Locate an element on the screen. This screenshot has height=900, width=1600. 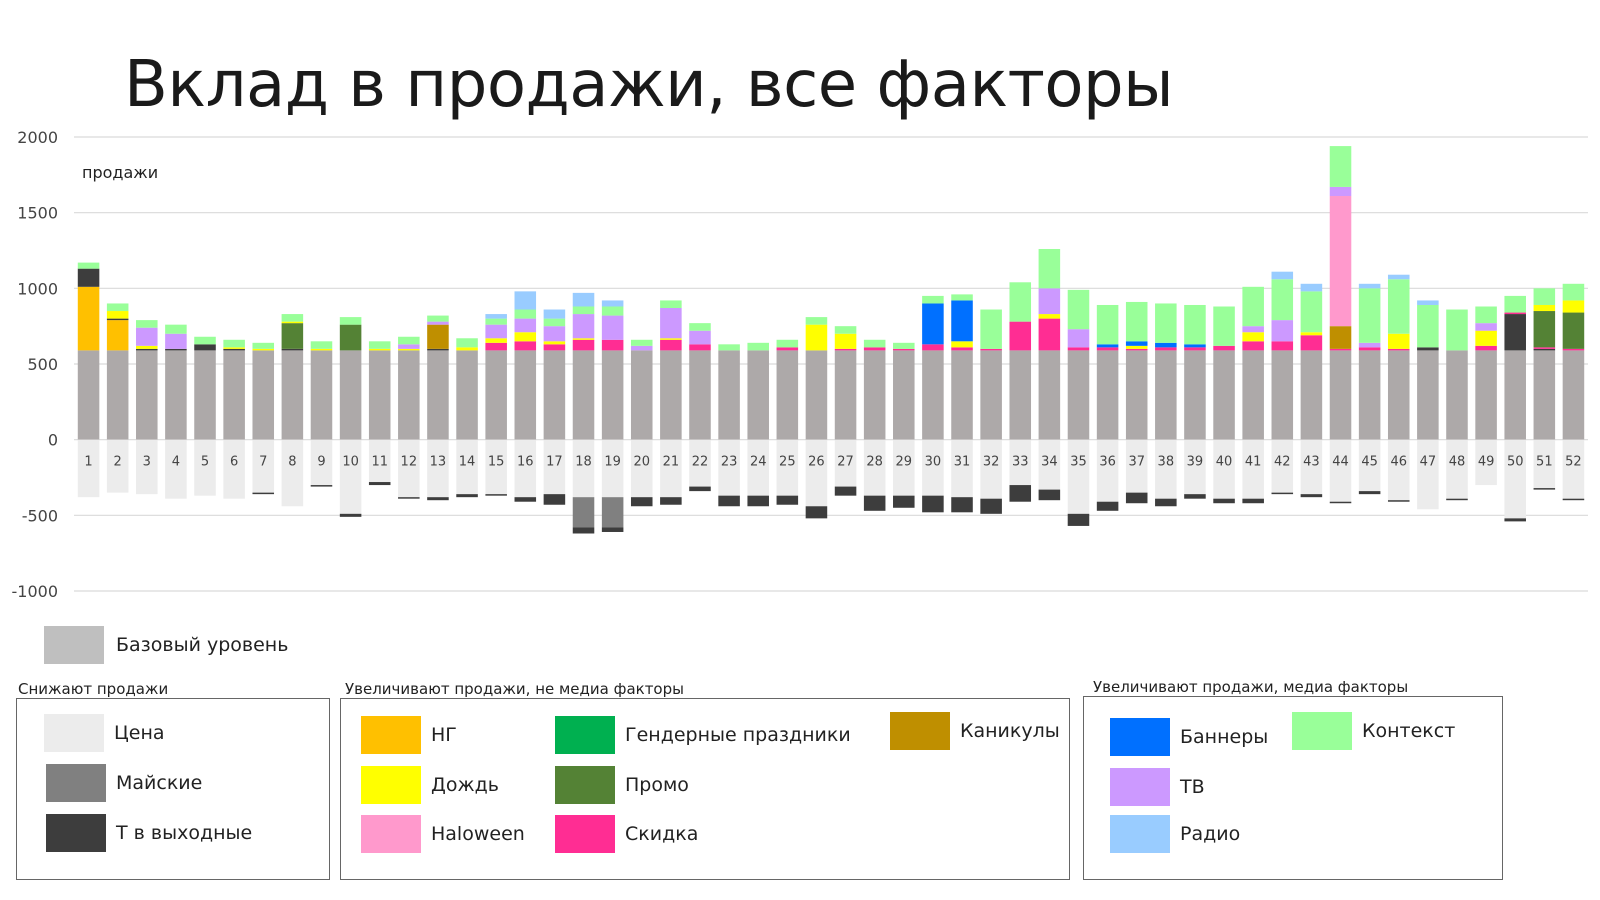
legend-label: Скидка is located at coordinates (662, 834).